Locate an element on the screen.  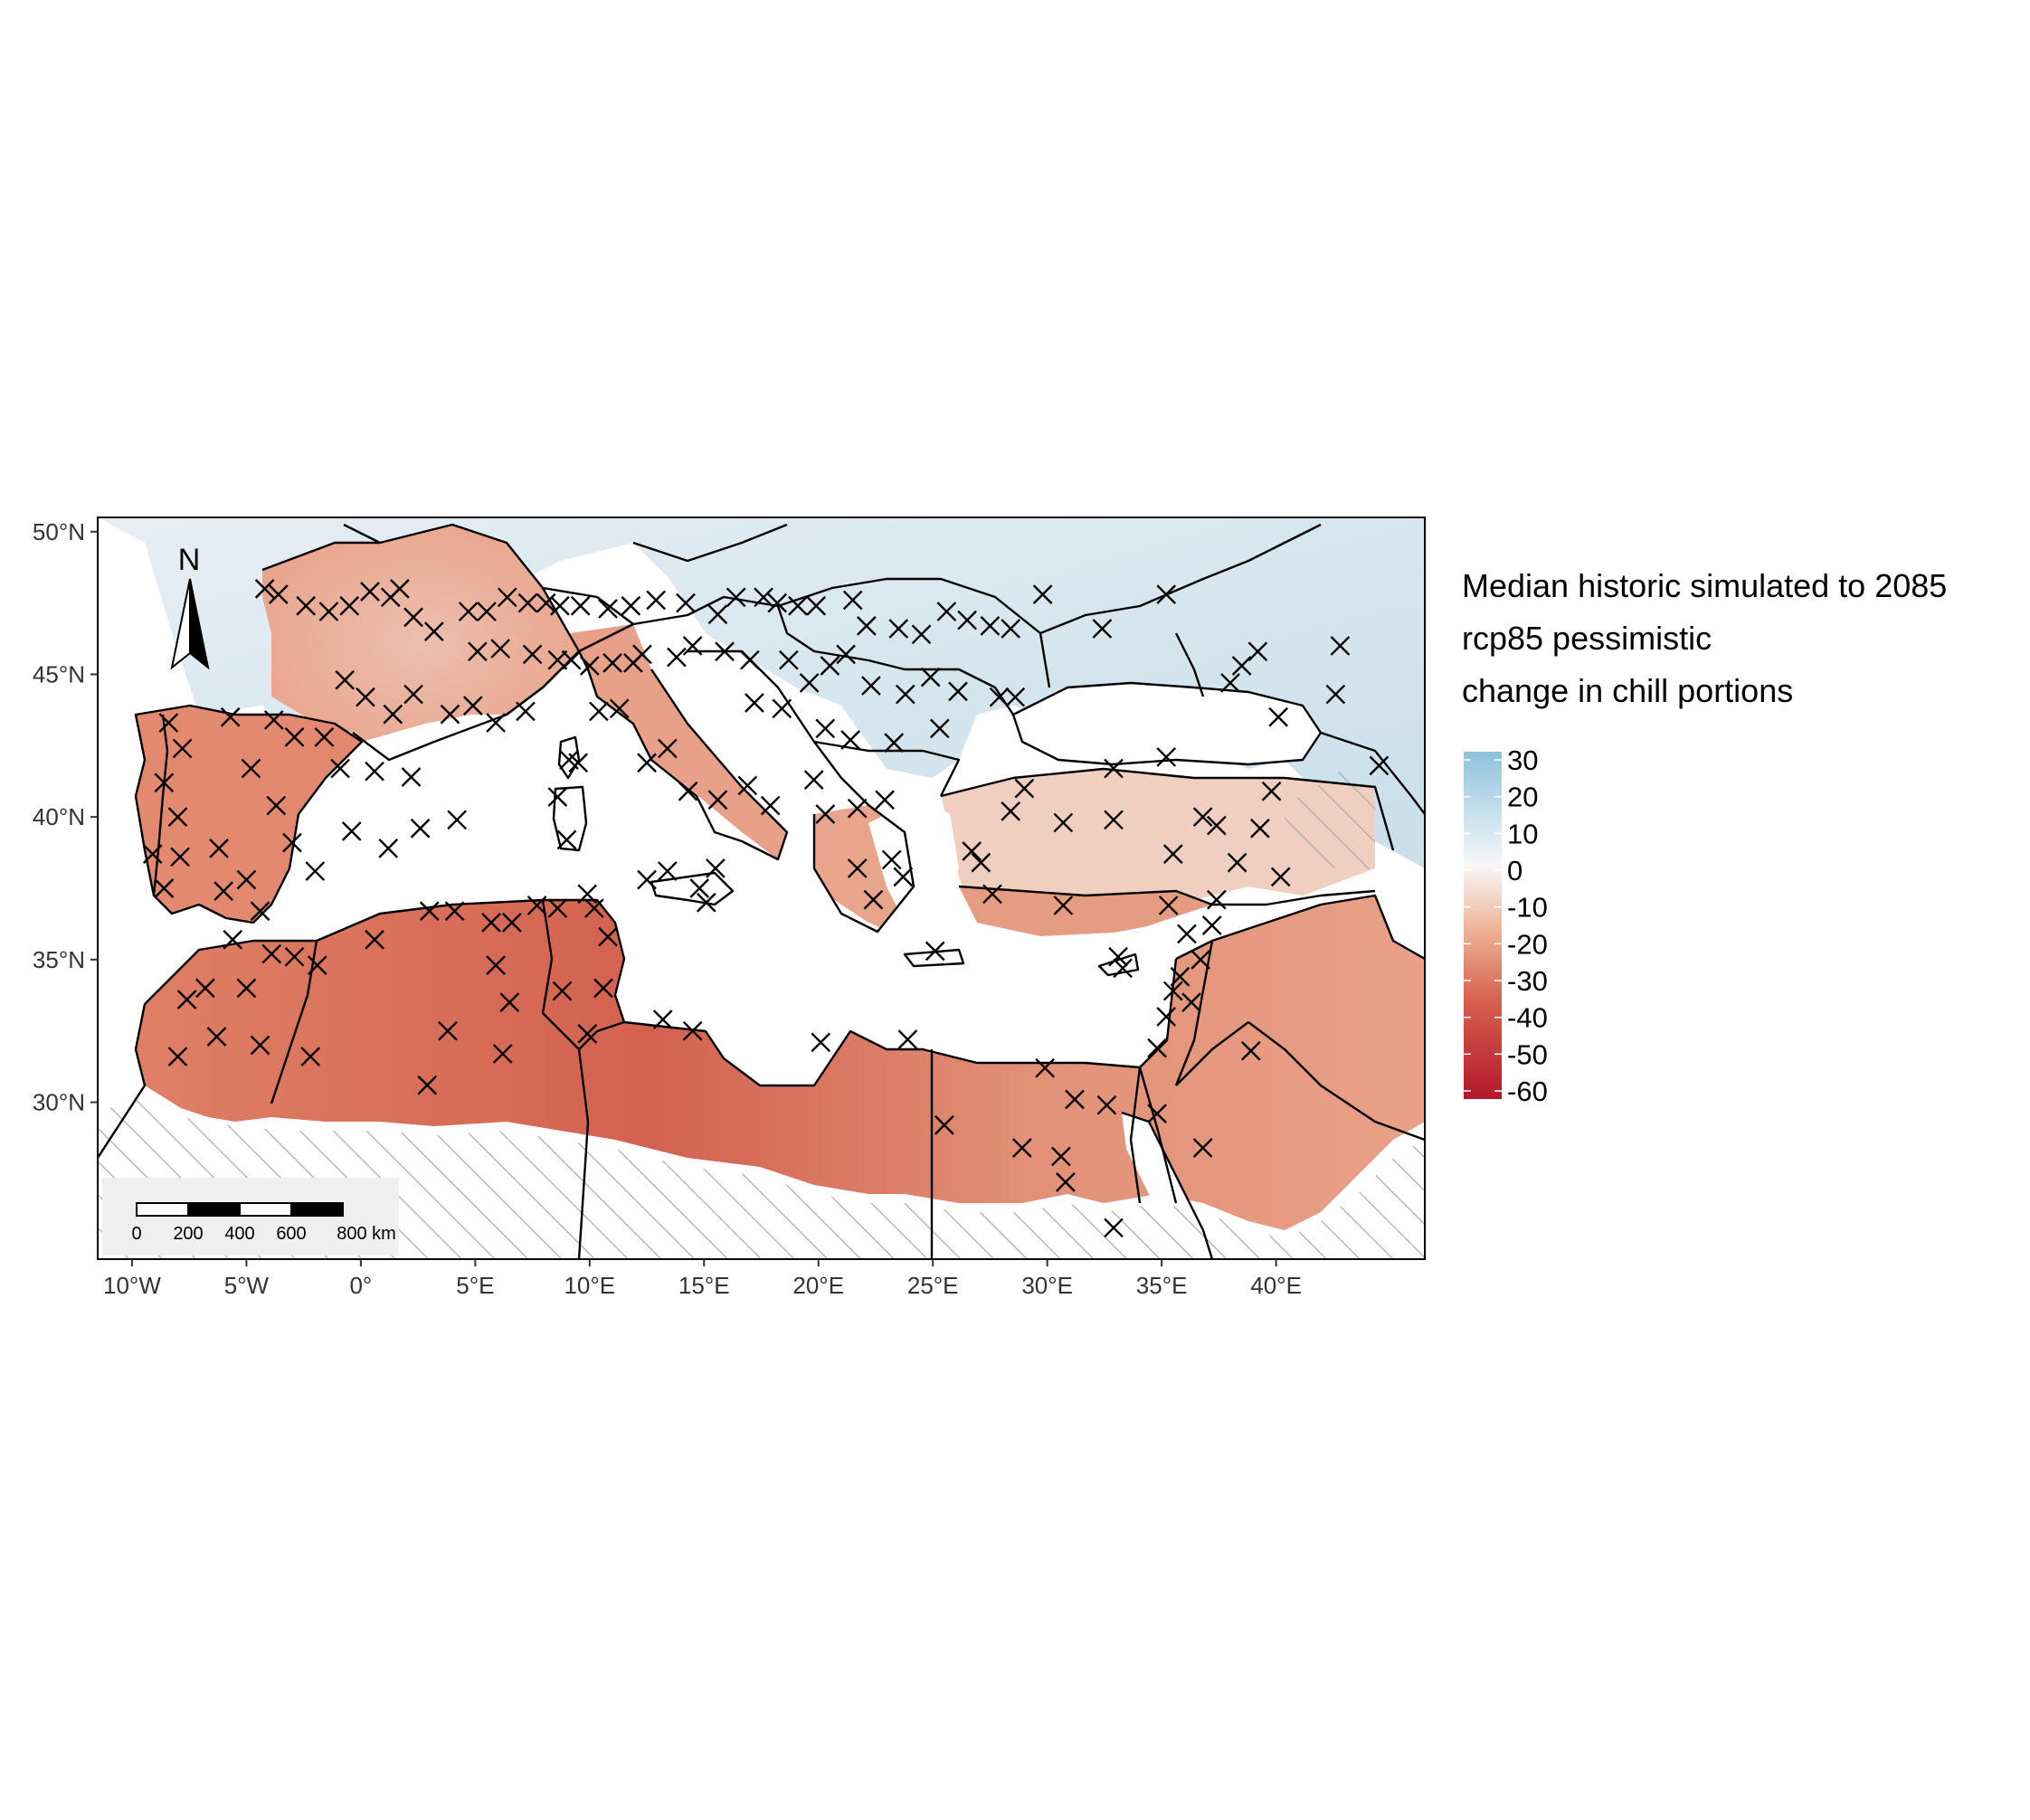
legend-ticks: 30 20 10 0 -10 -20 -30 -40 -50 -60 is located at coordinates (1506, 926).